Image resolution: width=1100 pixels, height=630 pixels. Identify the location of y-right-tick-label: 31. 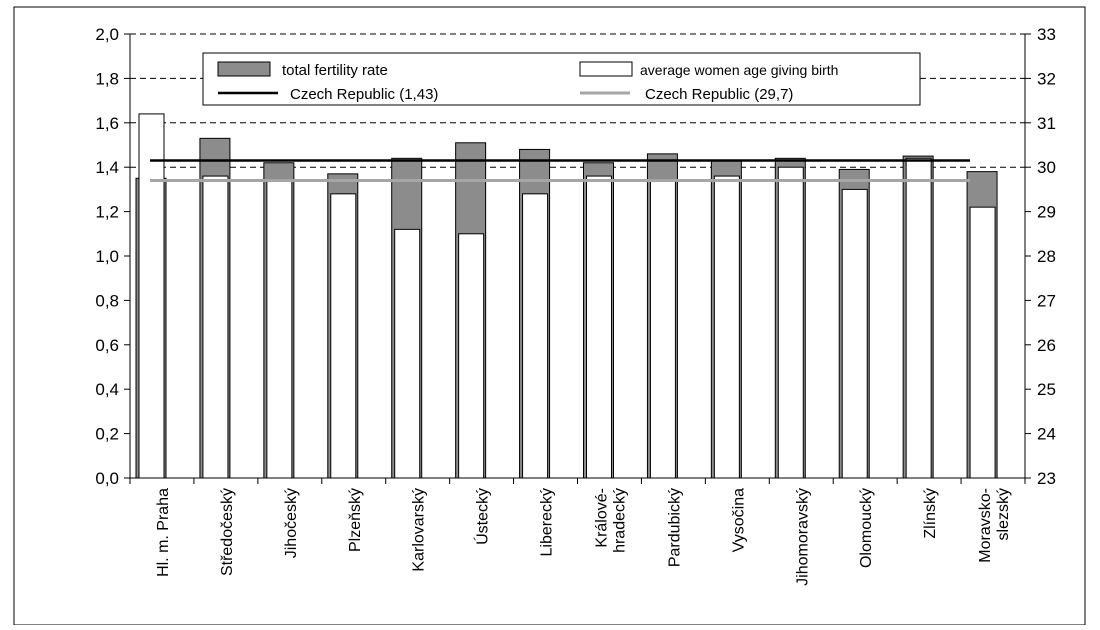
(1046, 123).